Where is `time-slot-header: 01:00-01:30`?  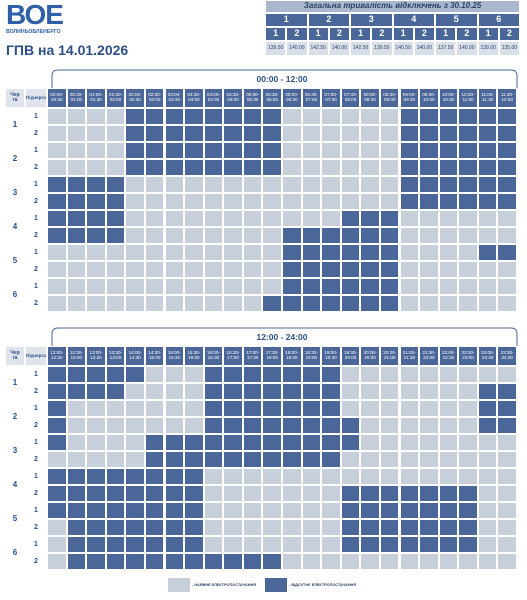
time-slot-header: 01:00-01:30 is located at coordinates (96, 98).